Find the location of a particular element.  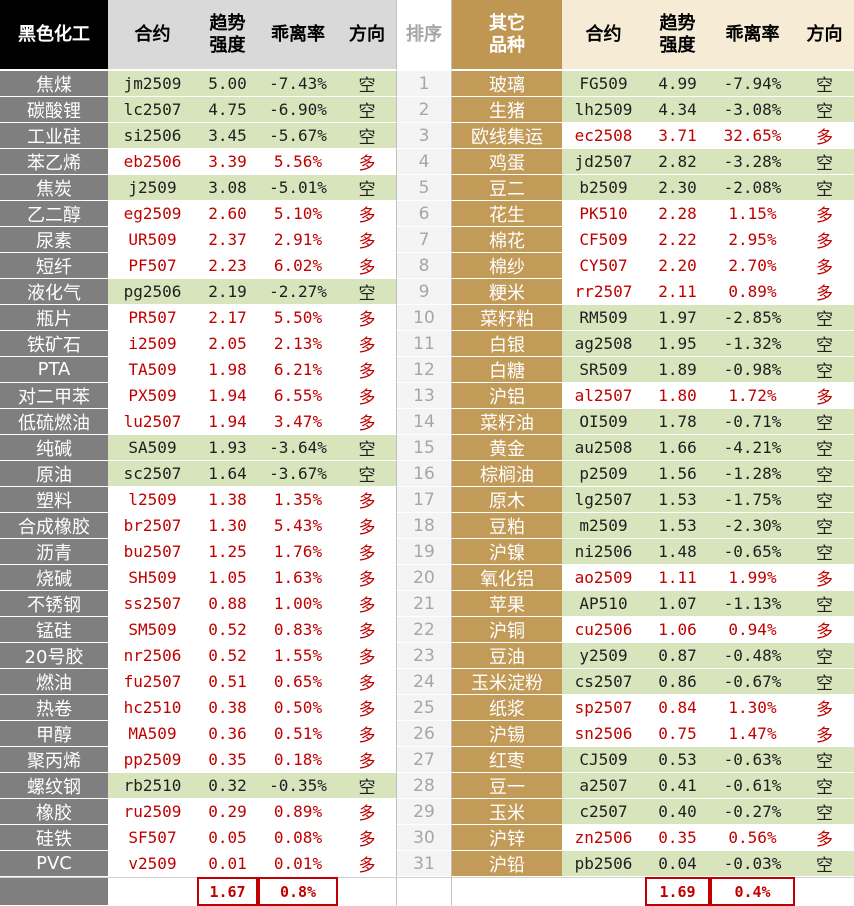

trend-strength: 2.11 is located at coordinates (677, 292).